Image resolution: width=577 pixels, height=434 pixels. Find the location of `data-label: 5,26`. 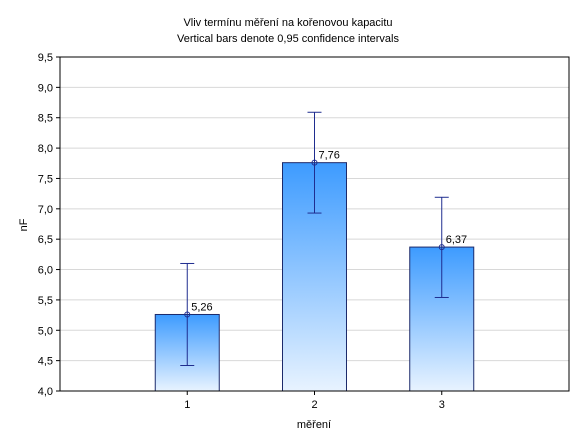

data-label: 5,26 is located at coordinates (201, 307).